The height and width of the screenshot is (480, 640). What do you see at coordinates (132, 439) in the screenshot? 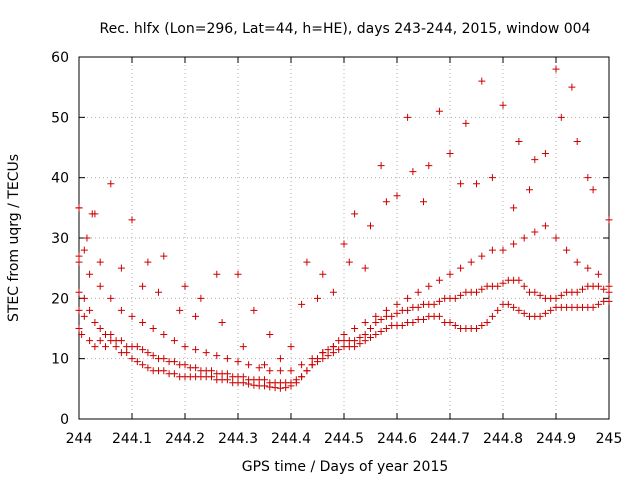
I see `x-tick-label: 244.1` at bounding box center [132, 439].